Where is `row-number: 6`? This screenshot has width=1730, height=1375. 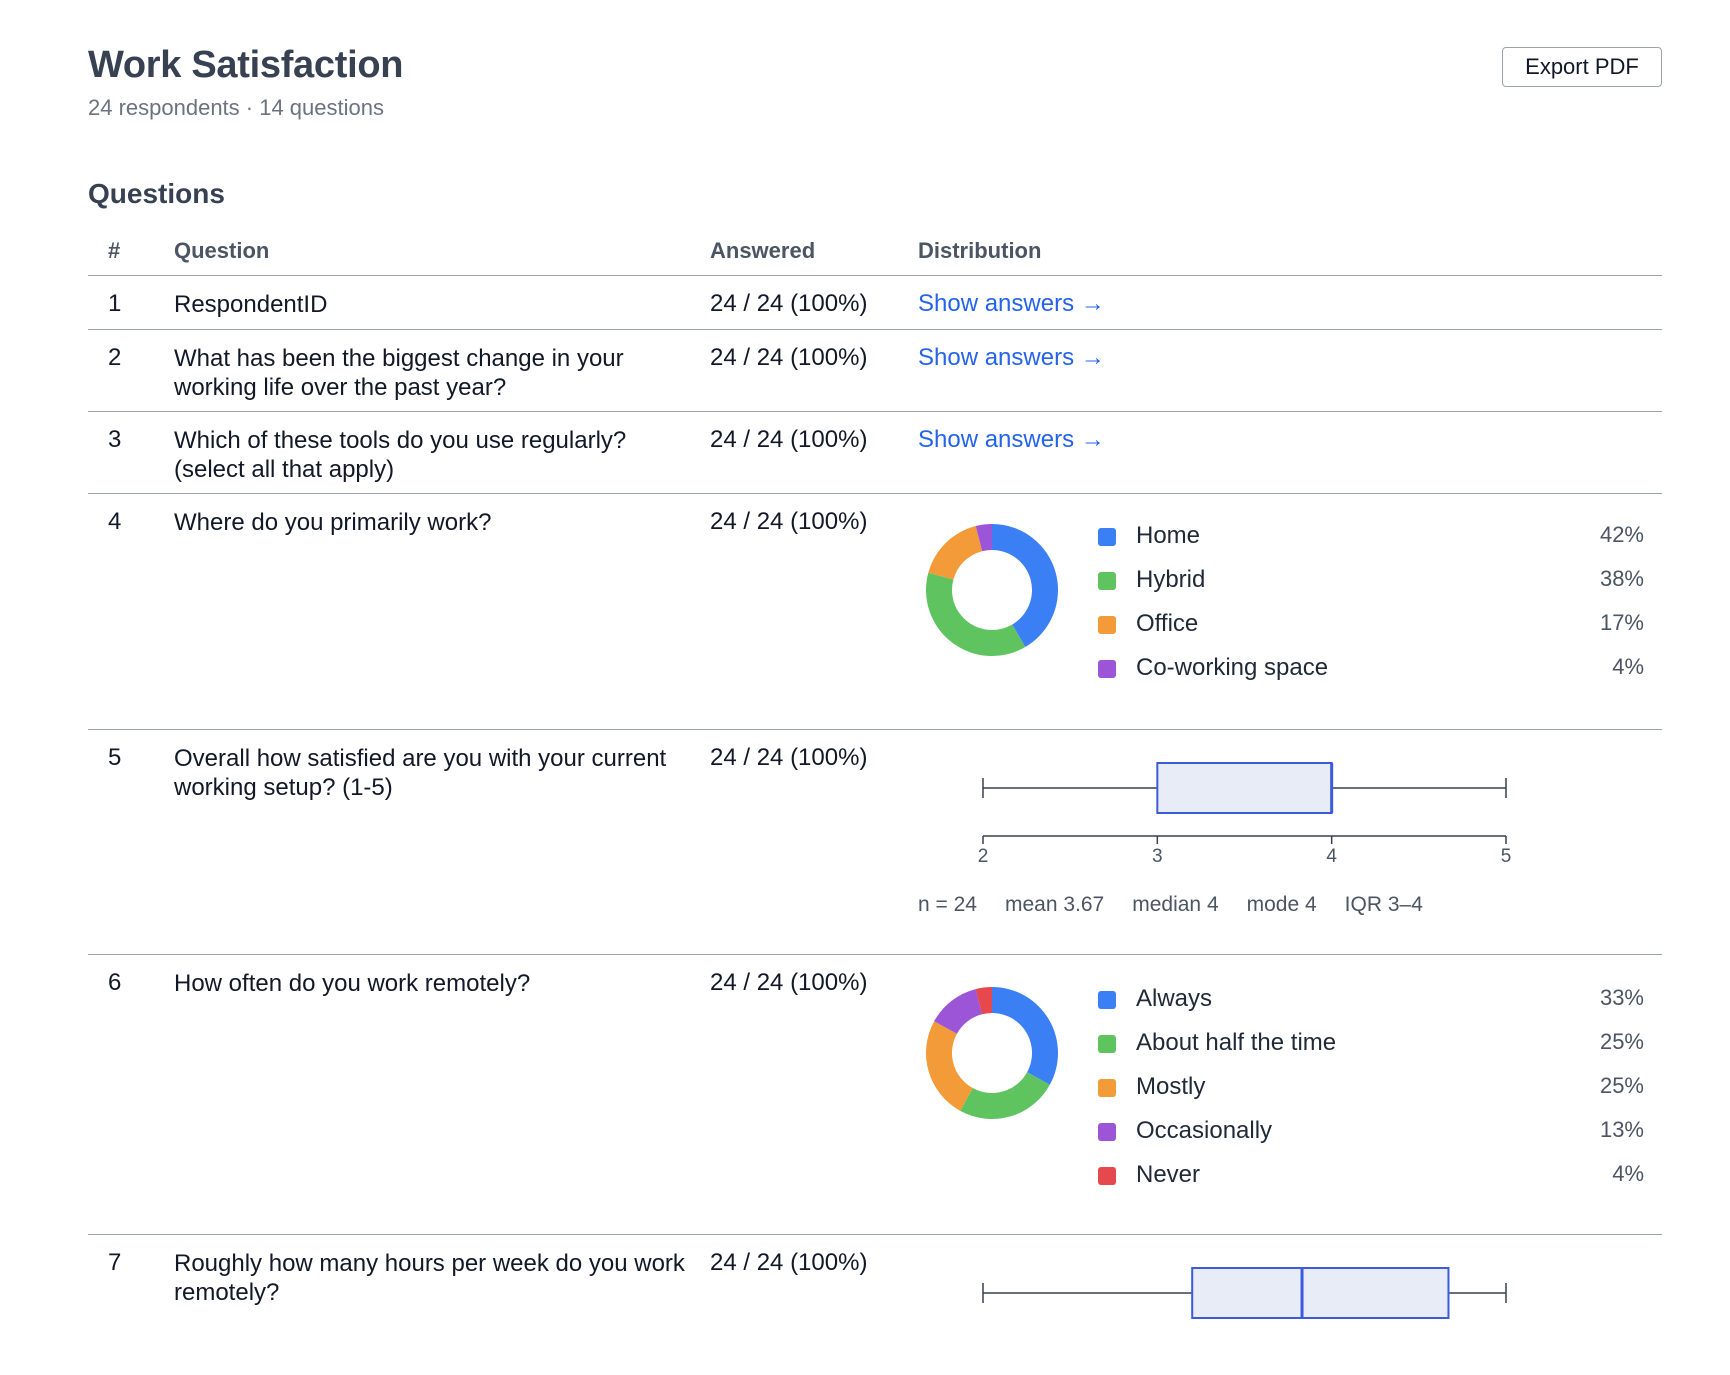 row-number: 6 is located at coordinates (115, 982).